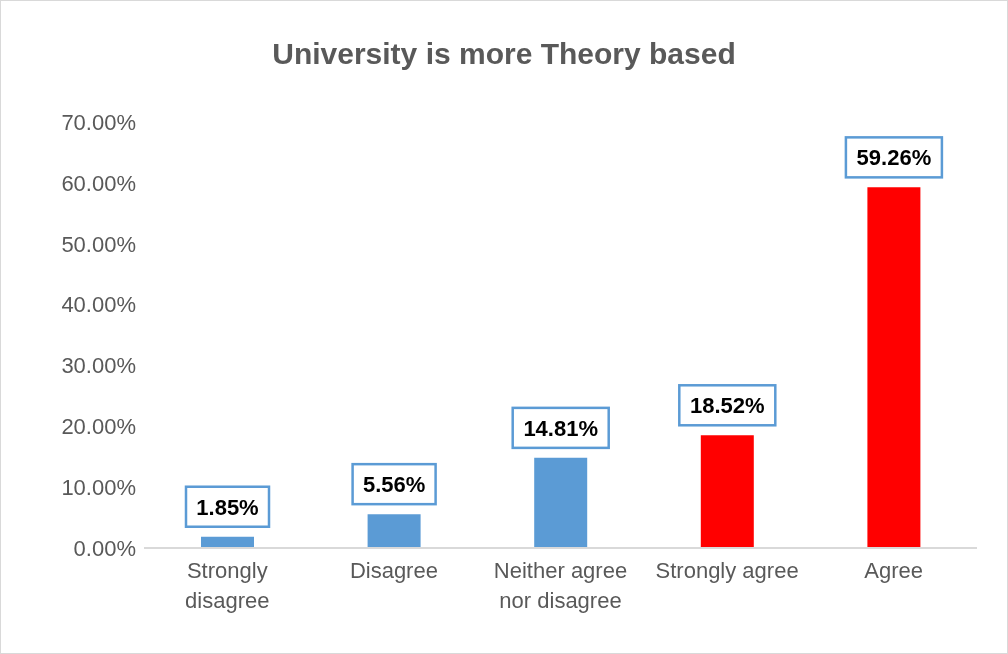  What do you see at coordinates (894, 158) in the screenshot?
I see `data-label: 59.26%` at bounding box center [894, 158].